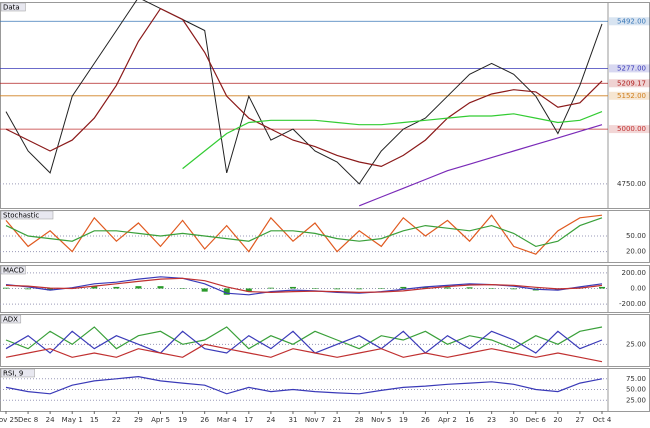  I want to click on x-tick-label: 30, so click(513, 420).